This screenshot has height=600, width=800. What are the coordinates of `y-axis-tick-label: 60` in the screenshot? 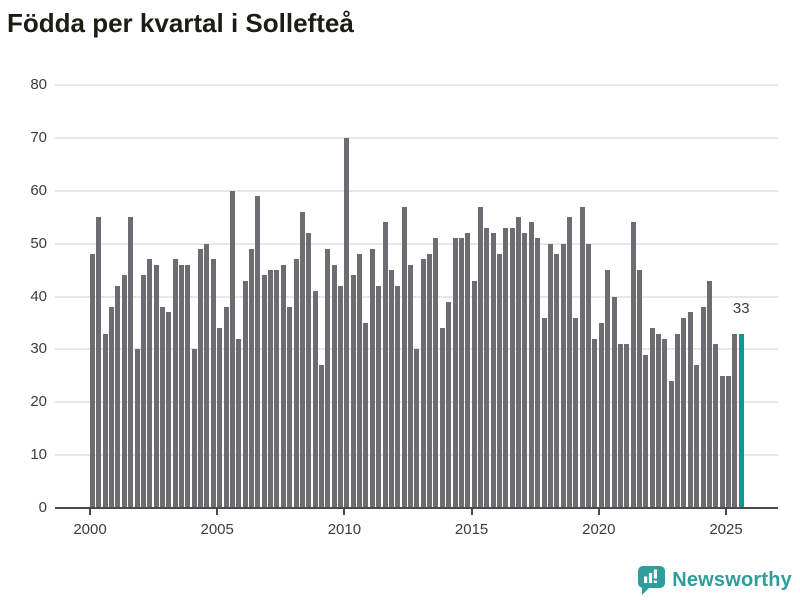 It's located at (38, 190).